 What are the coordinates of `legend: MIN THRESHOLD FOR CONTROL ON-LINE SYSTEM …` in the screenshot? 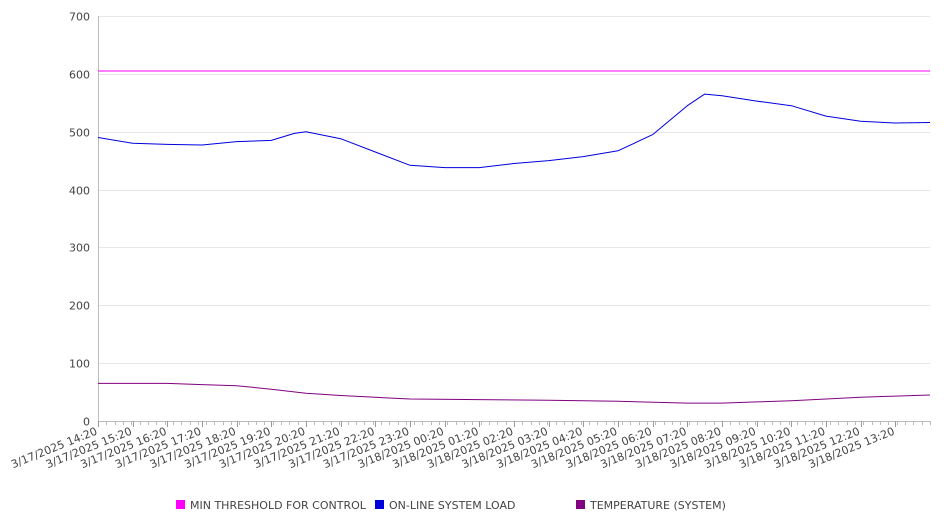 It's located at (451, 505).